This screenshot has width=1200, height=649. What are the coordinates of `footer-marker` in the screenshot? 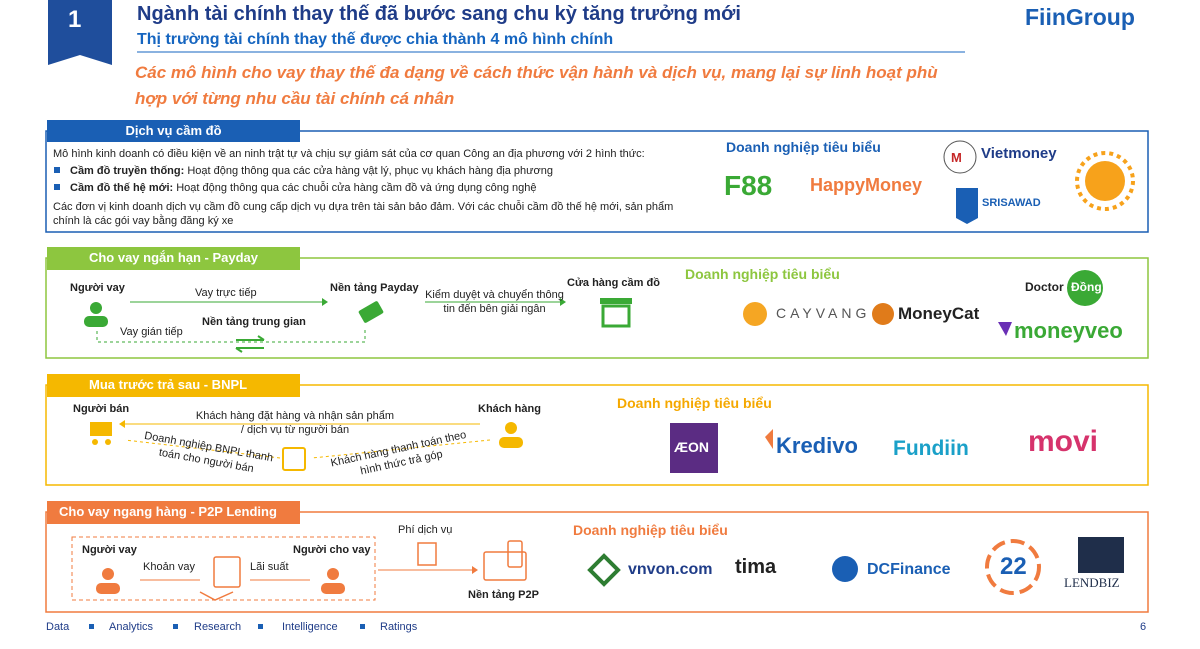 It's located at (227, 626).